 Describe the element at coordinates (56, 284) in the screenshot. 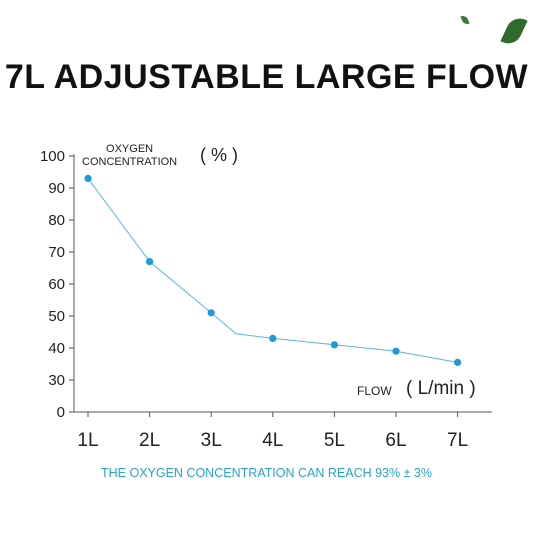

I see `y-tick-label: 60` at that location.